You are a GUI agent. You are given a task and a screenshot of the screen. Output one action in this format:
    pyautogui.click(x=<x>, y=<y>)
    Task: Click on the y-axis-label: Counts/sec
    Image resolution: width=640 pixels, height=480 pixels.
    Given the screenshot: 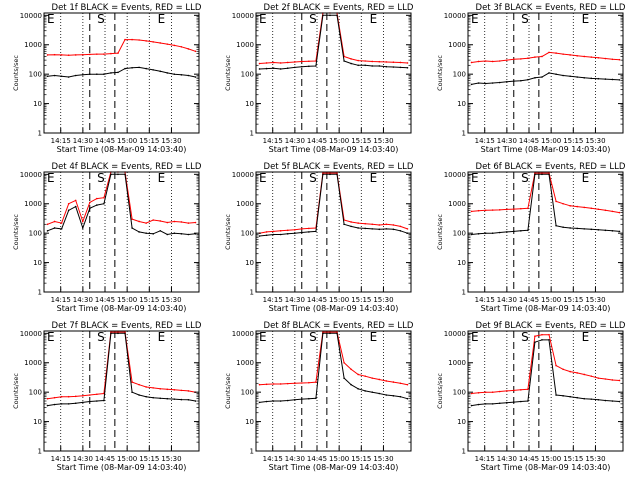 What is the action you would take?
    pyautogui.click(x=440, y=391)
    